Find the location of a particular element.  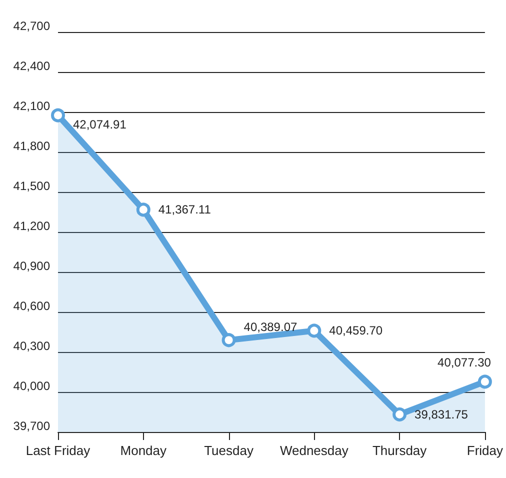

y-tick-label: 40,300 is located at coordinates (31, 346).